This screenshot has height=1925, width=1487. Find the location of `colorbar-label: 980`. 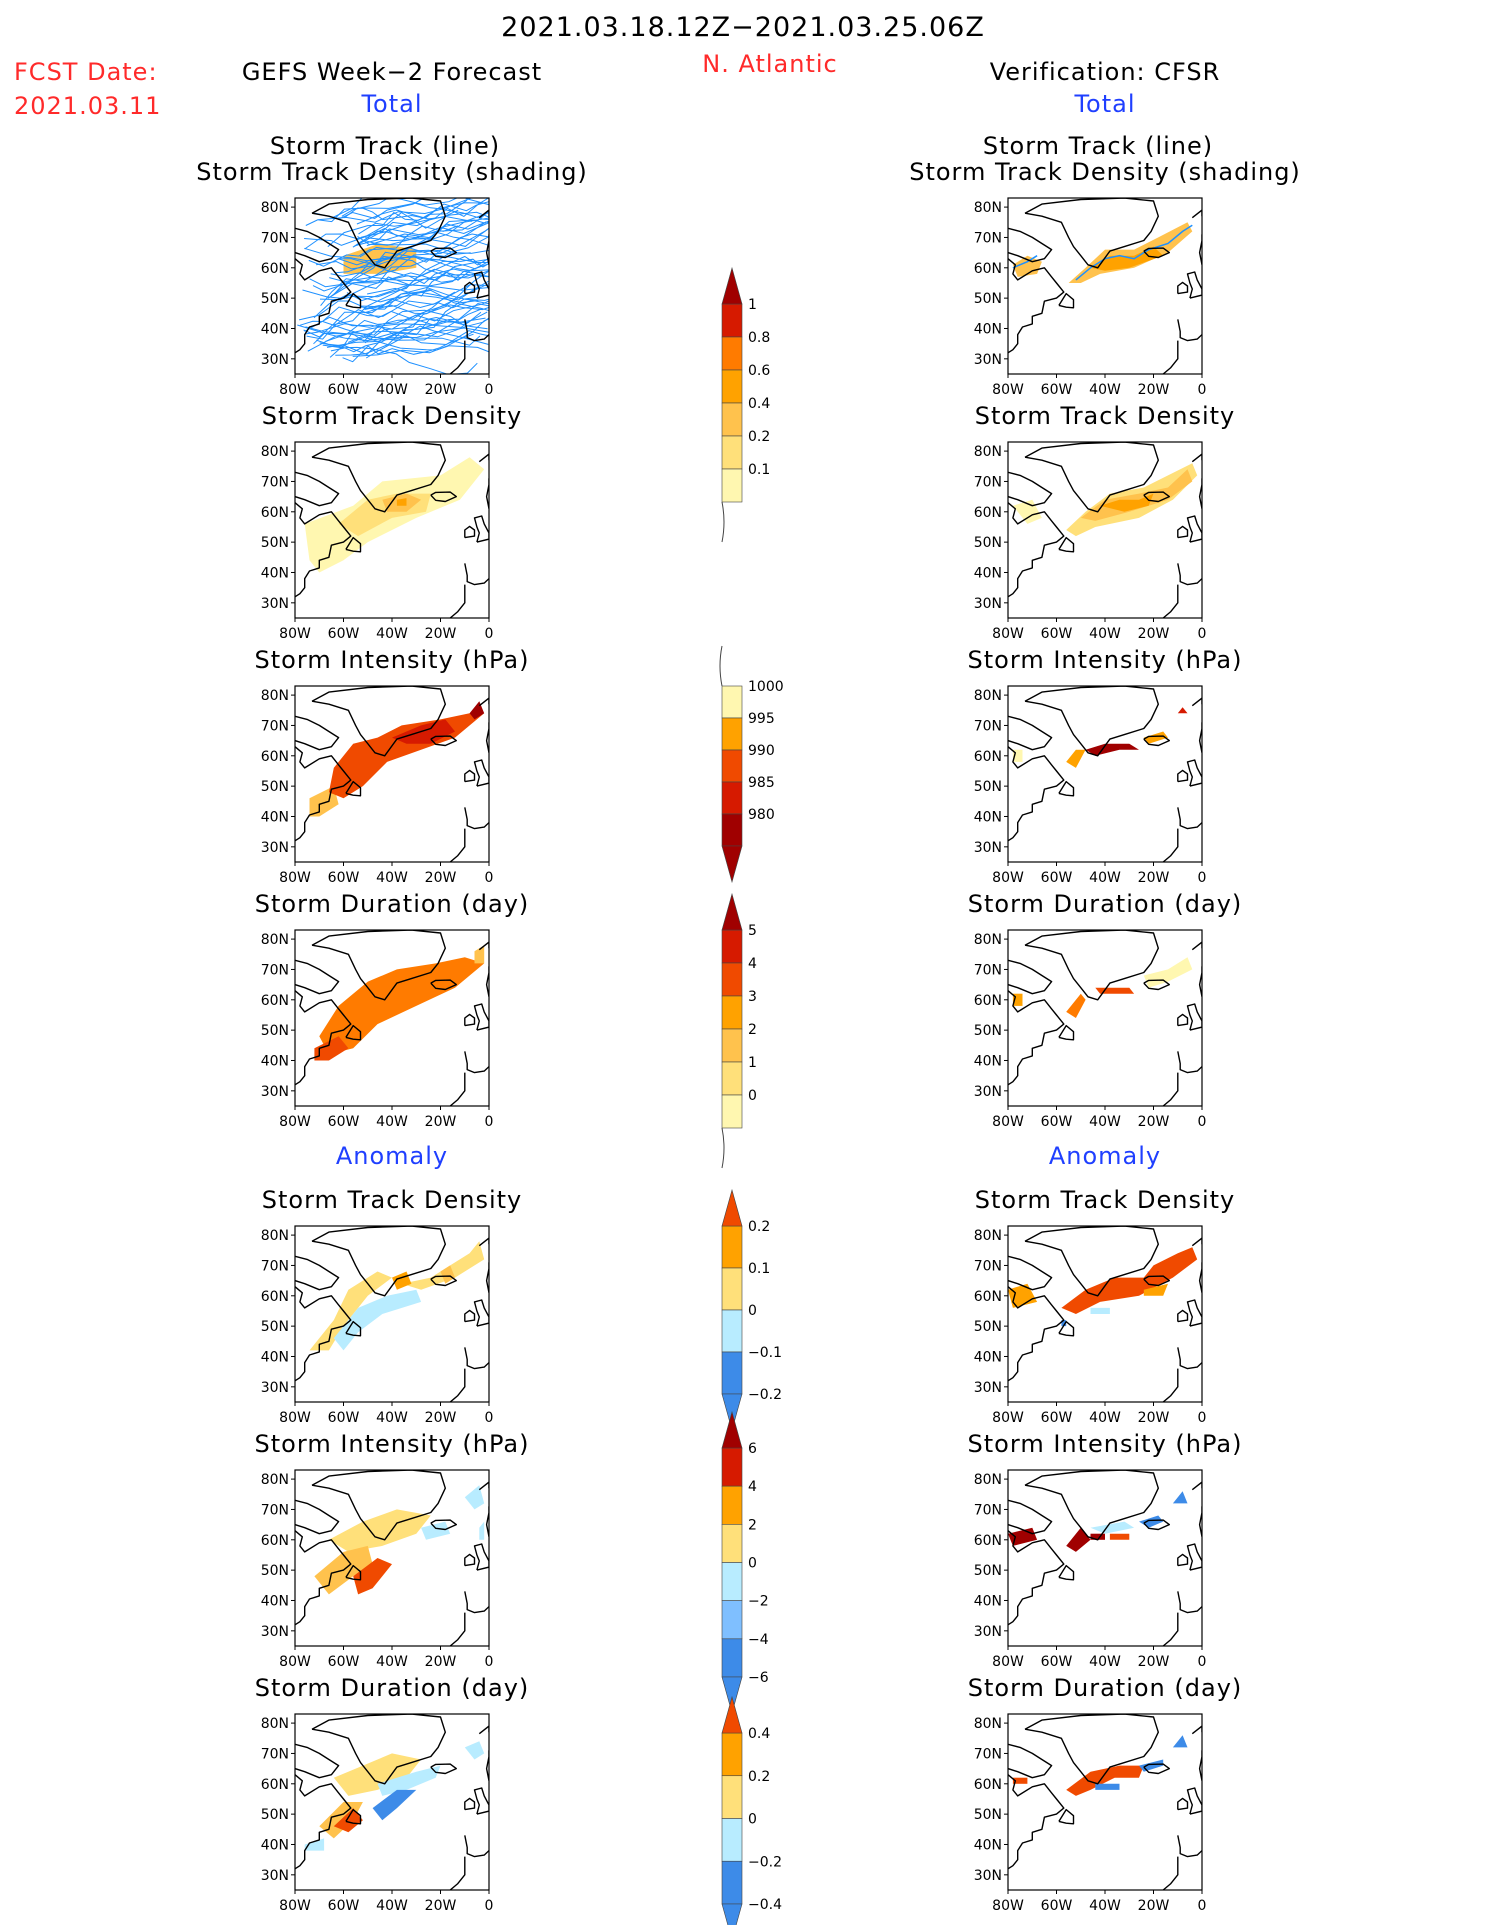

colorbar-label: 980 is located at coordinates (761, 815).